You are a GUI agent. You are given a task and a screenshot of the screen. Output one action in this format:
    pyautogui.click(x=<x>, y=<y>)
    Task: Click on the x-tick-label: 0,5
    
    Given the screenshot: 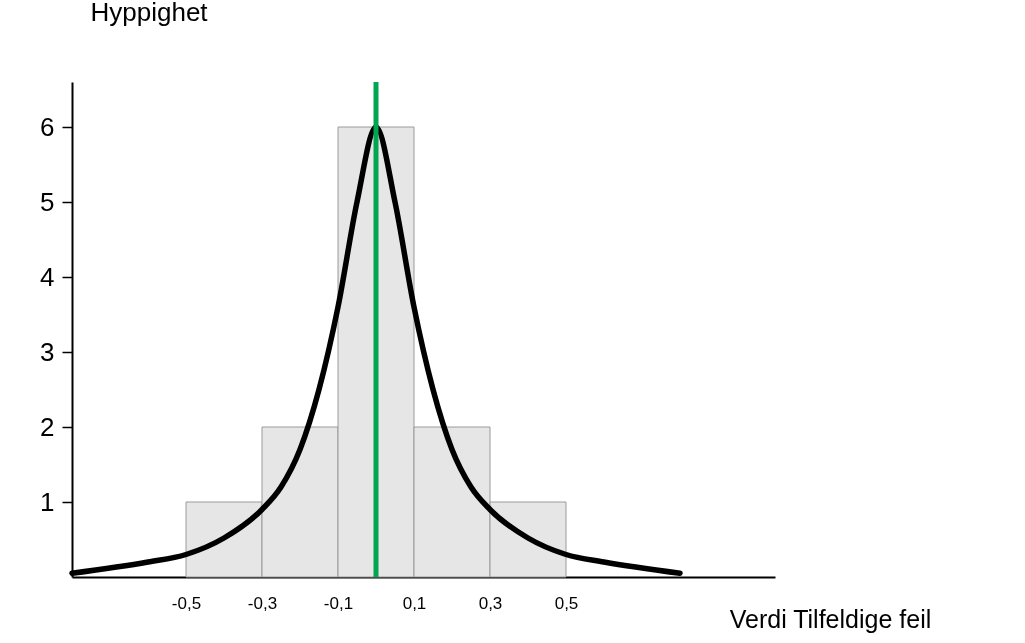 What is the action you would take?
    pyautogui.click(x=566, y=603)
    